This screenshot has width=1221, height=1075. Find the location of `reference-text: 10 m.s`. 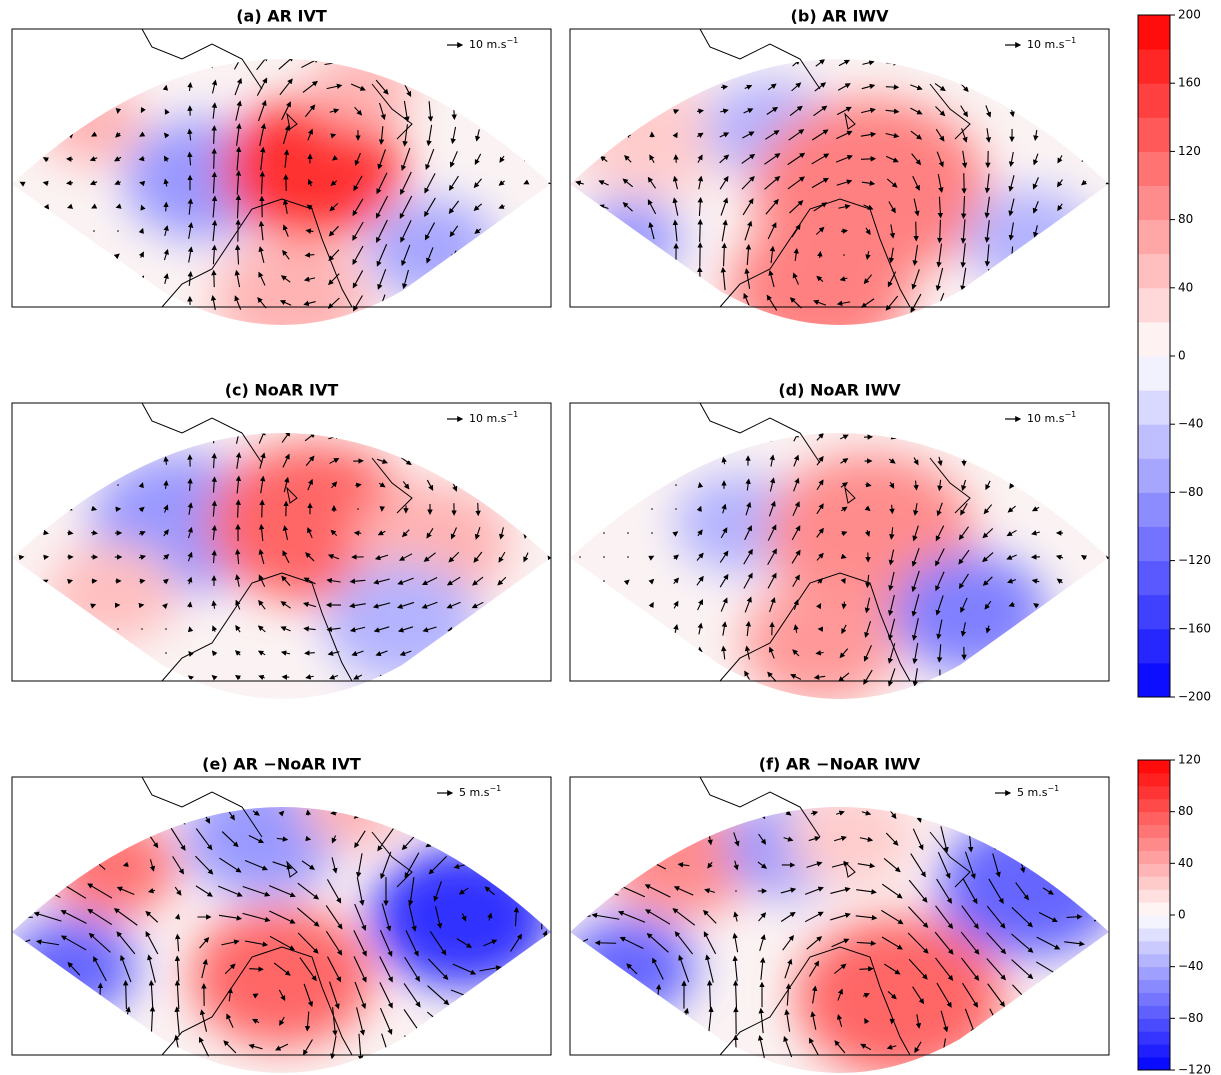

reference-text: 10 m.s is located at coordinates (488, 44).